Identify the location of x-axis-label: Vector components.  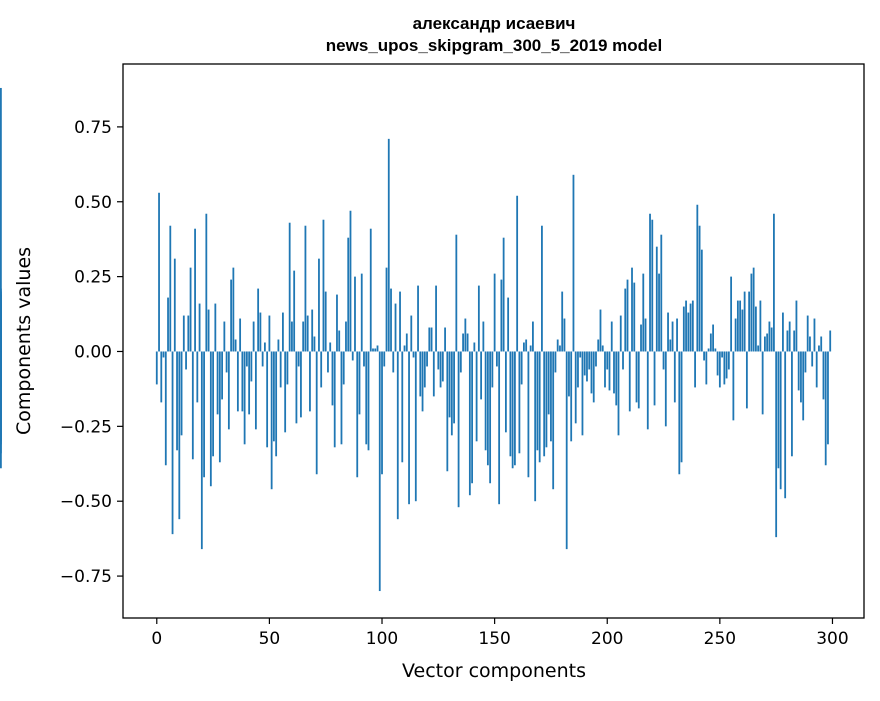
(494, 671).